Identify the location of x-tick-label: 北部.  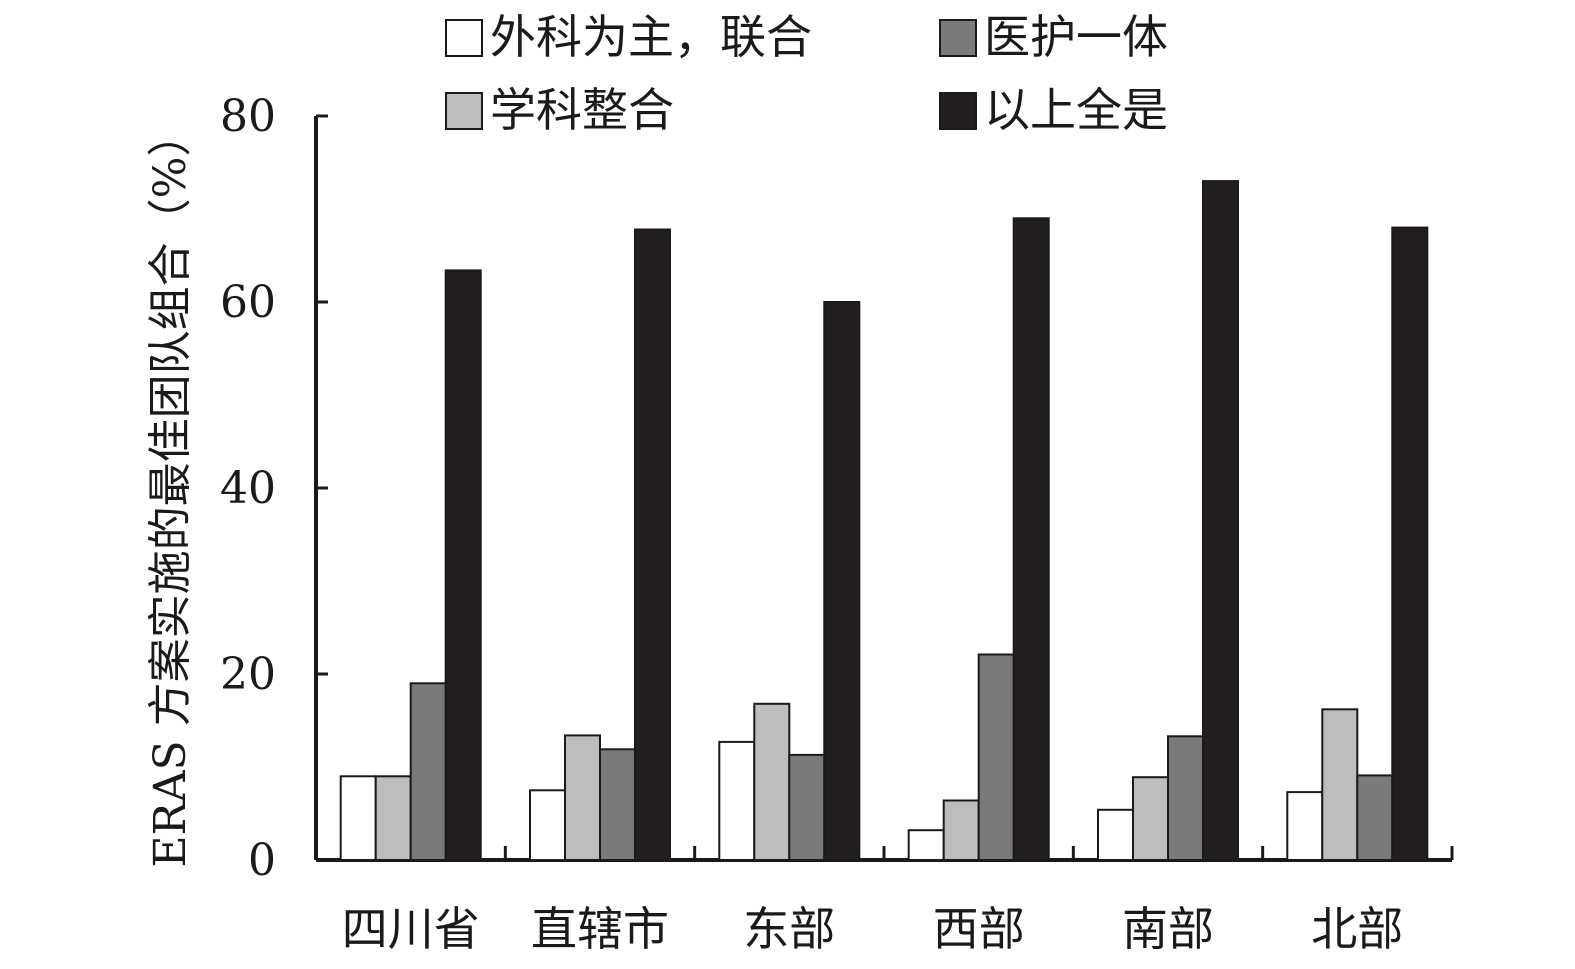
(1357, 929).